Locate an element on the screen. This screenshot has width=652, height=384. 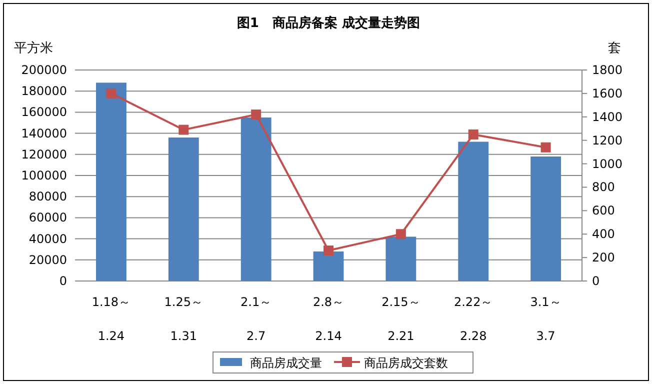
y-tick-label: 200000 is located at coordinates (44, 70).